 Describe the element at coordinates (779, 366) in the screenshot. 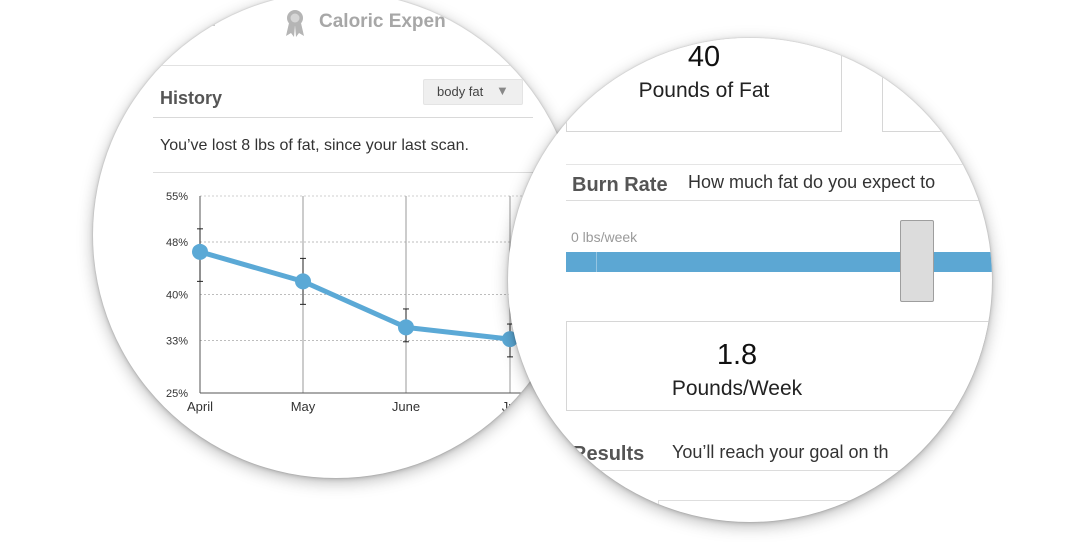

I see `burn-rate-card: 1.8 Pounds/Week` at that location.